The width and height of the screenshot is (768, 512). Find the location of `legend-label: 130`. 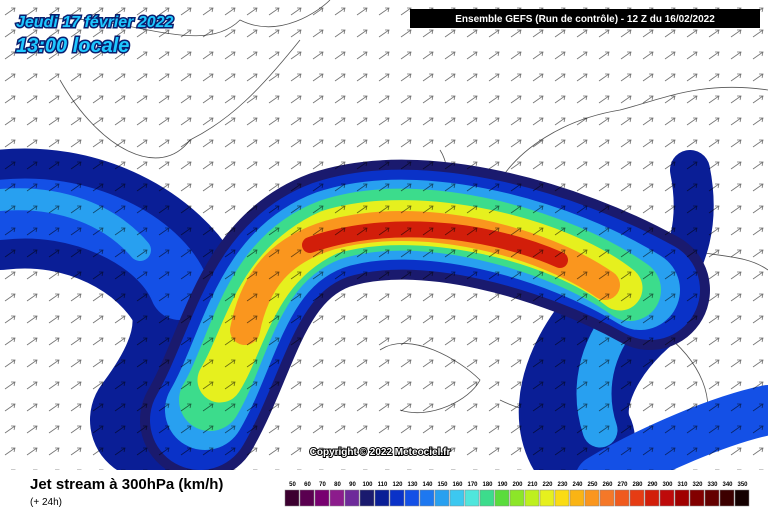

legend-label: 130 is located at coordinates (412, 485).